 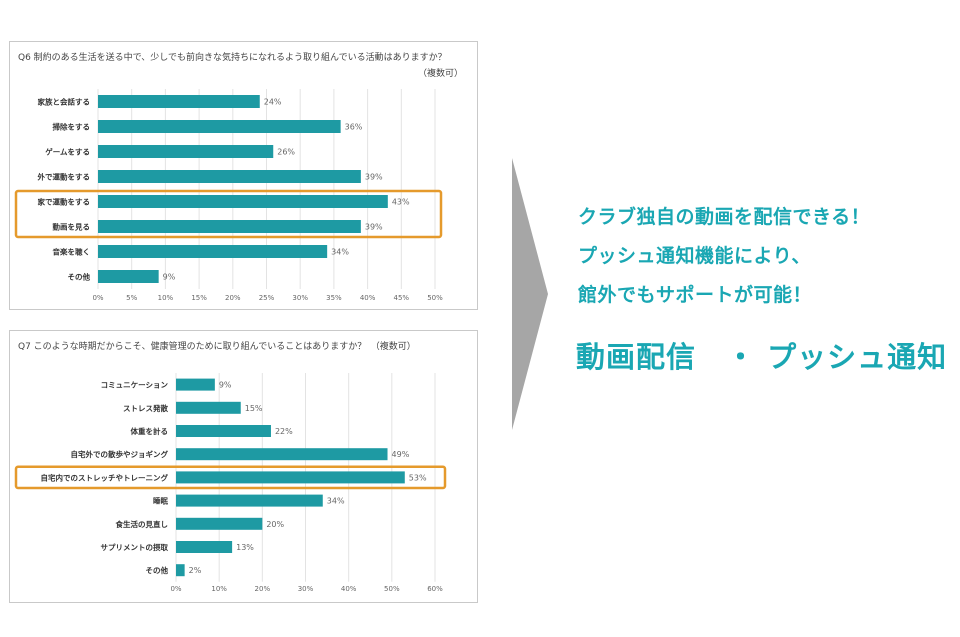 What do you see at coordinates (131, 298) in the screenshot?
I see `x-tick-label: 5%` at bounding box center [131, 298].